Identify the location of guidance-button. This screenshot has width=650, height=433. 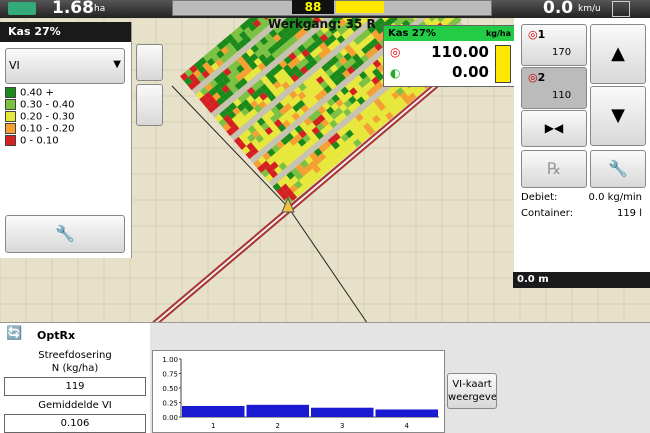
(149, 105).